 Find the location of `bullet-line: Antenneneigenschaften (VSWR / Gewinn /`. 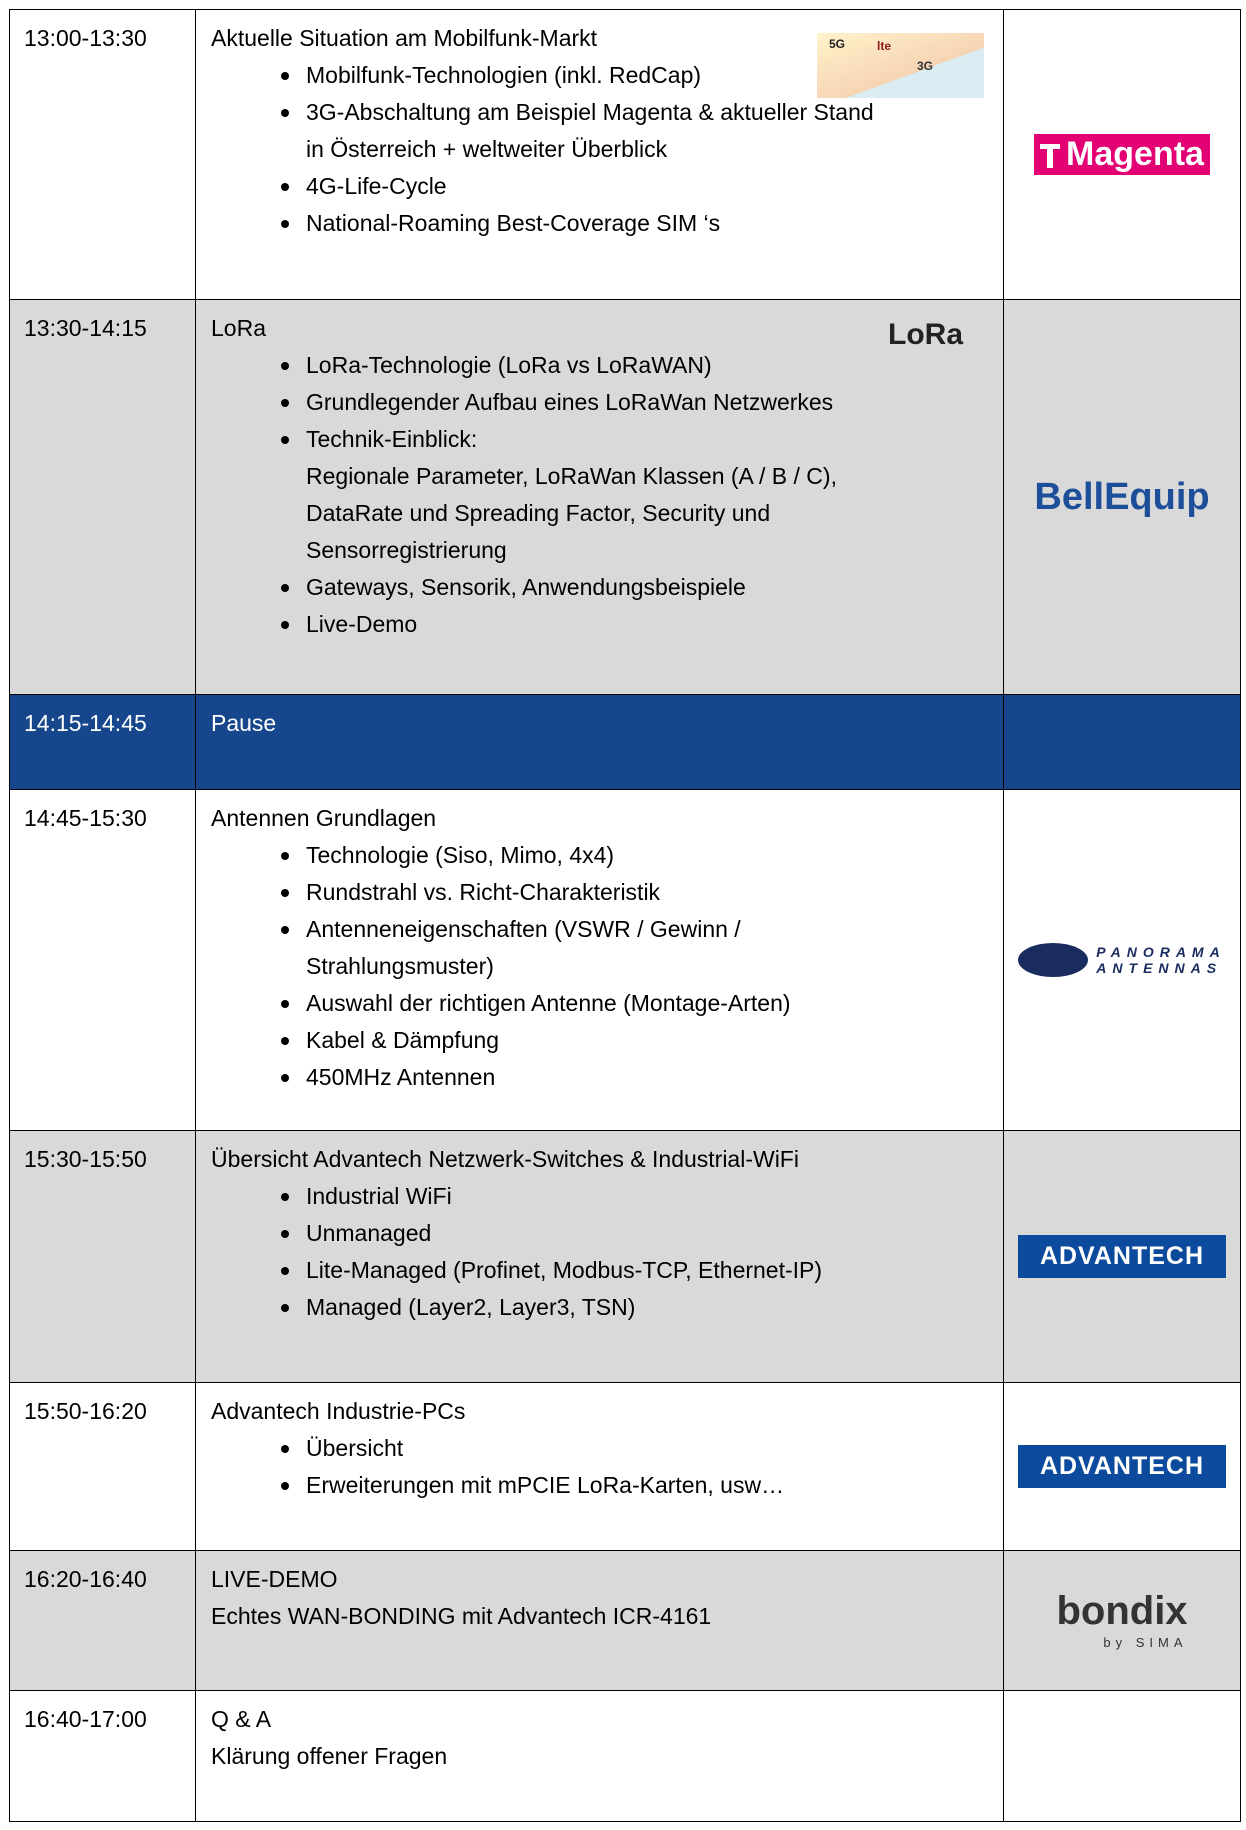

bullet-line: Antenneneigenschaften (VSWR / Gewinn / is located at coordinates (523, 929).